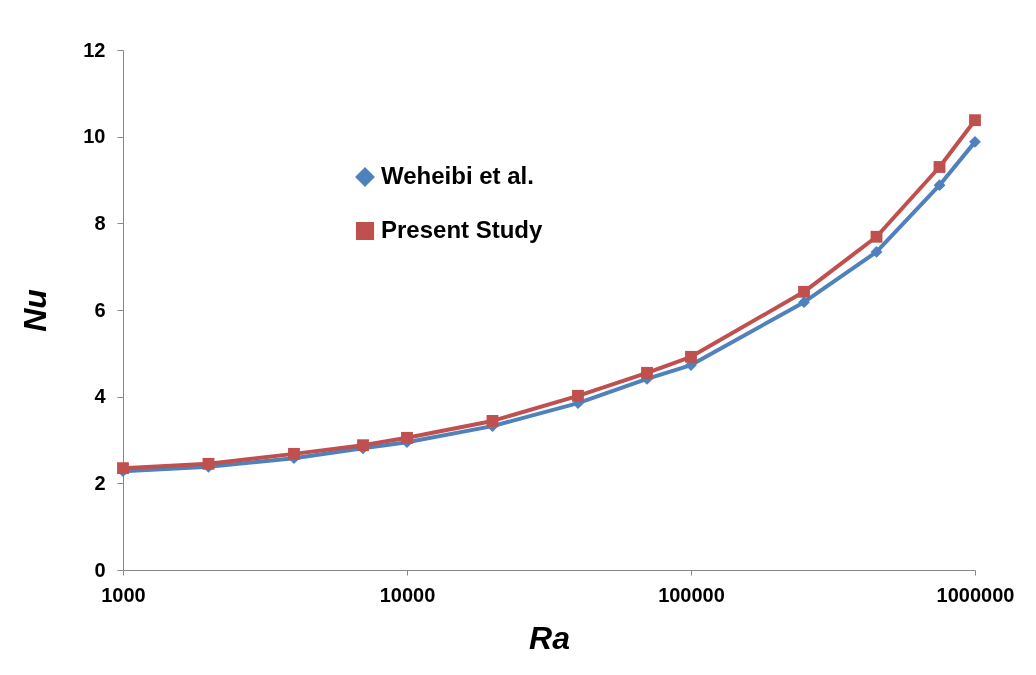  Describe the element at coordinates (35, 310) in the screenshot. I see `y-axis-title: Nu` at that location.